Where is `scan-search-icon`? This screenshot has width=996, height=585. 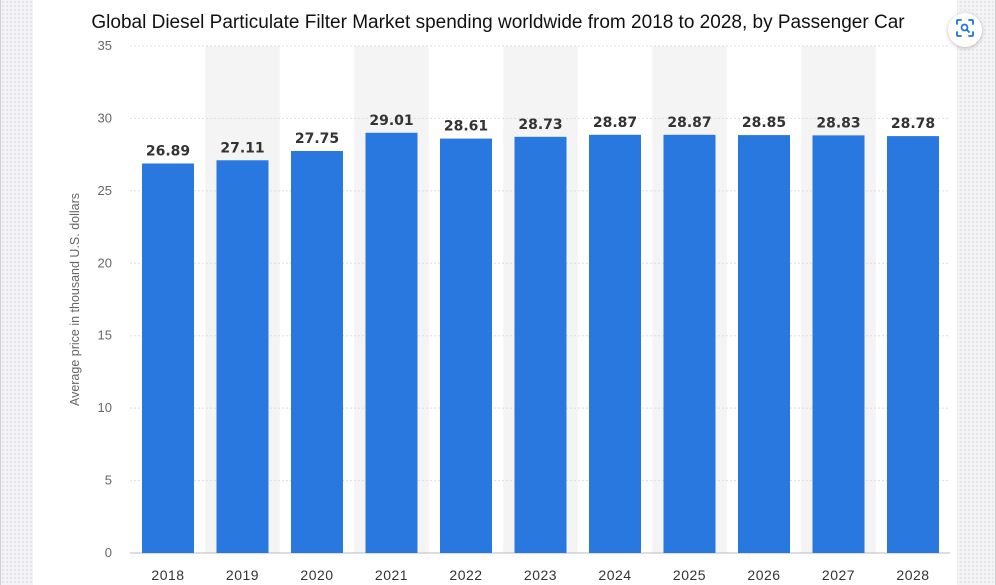
scan-search-icon is located at coordinates (965, 30).